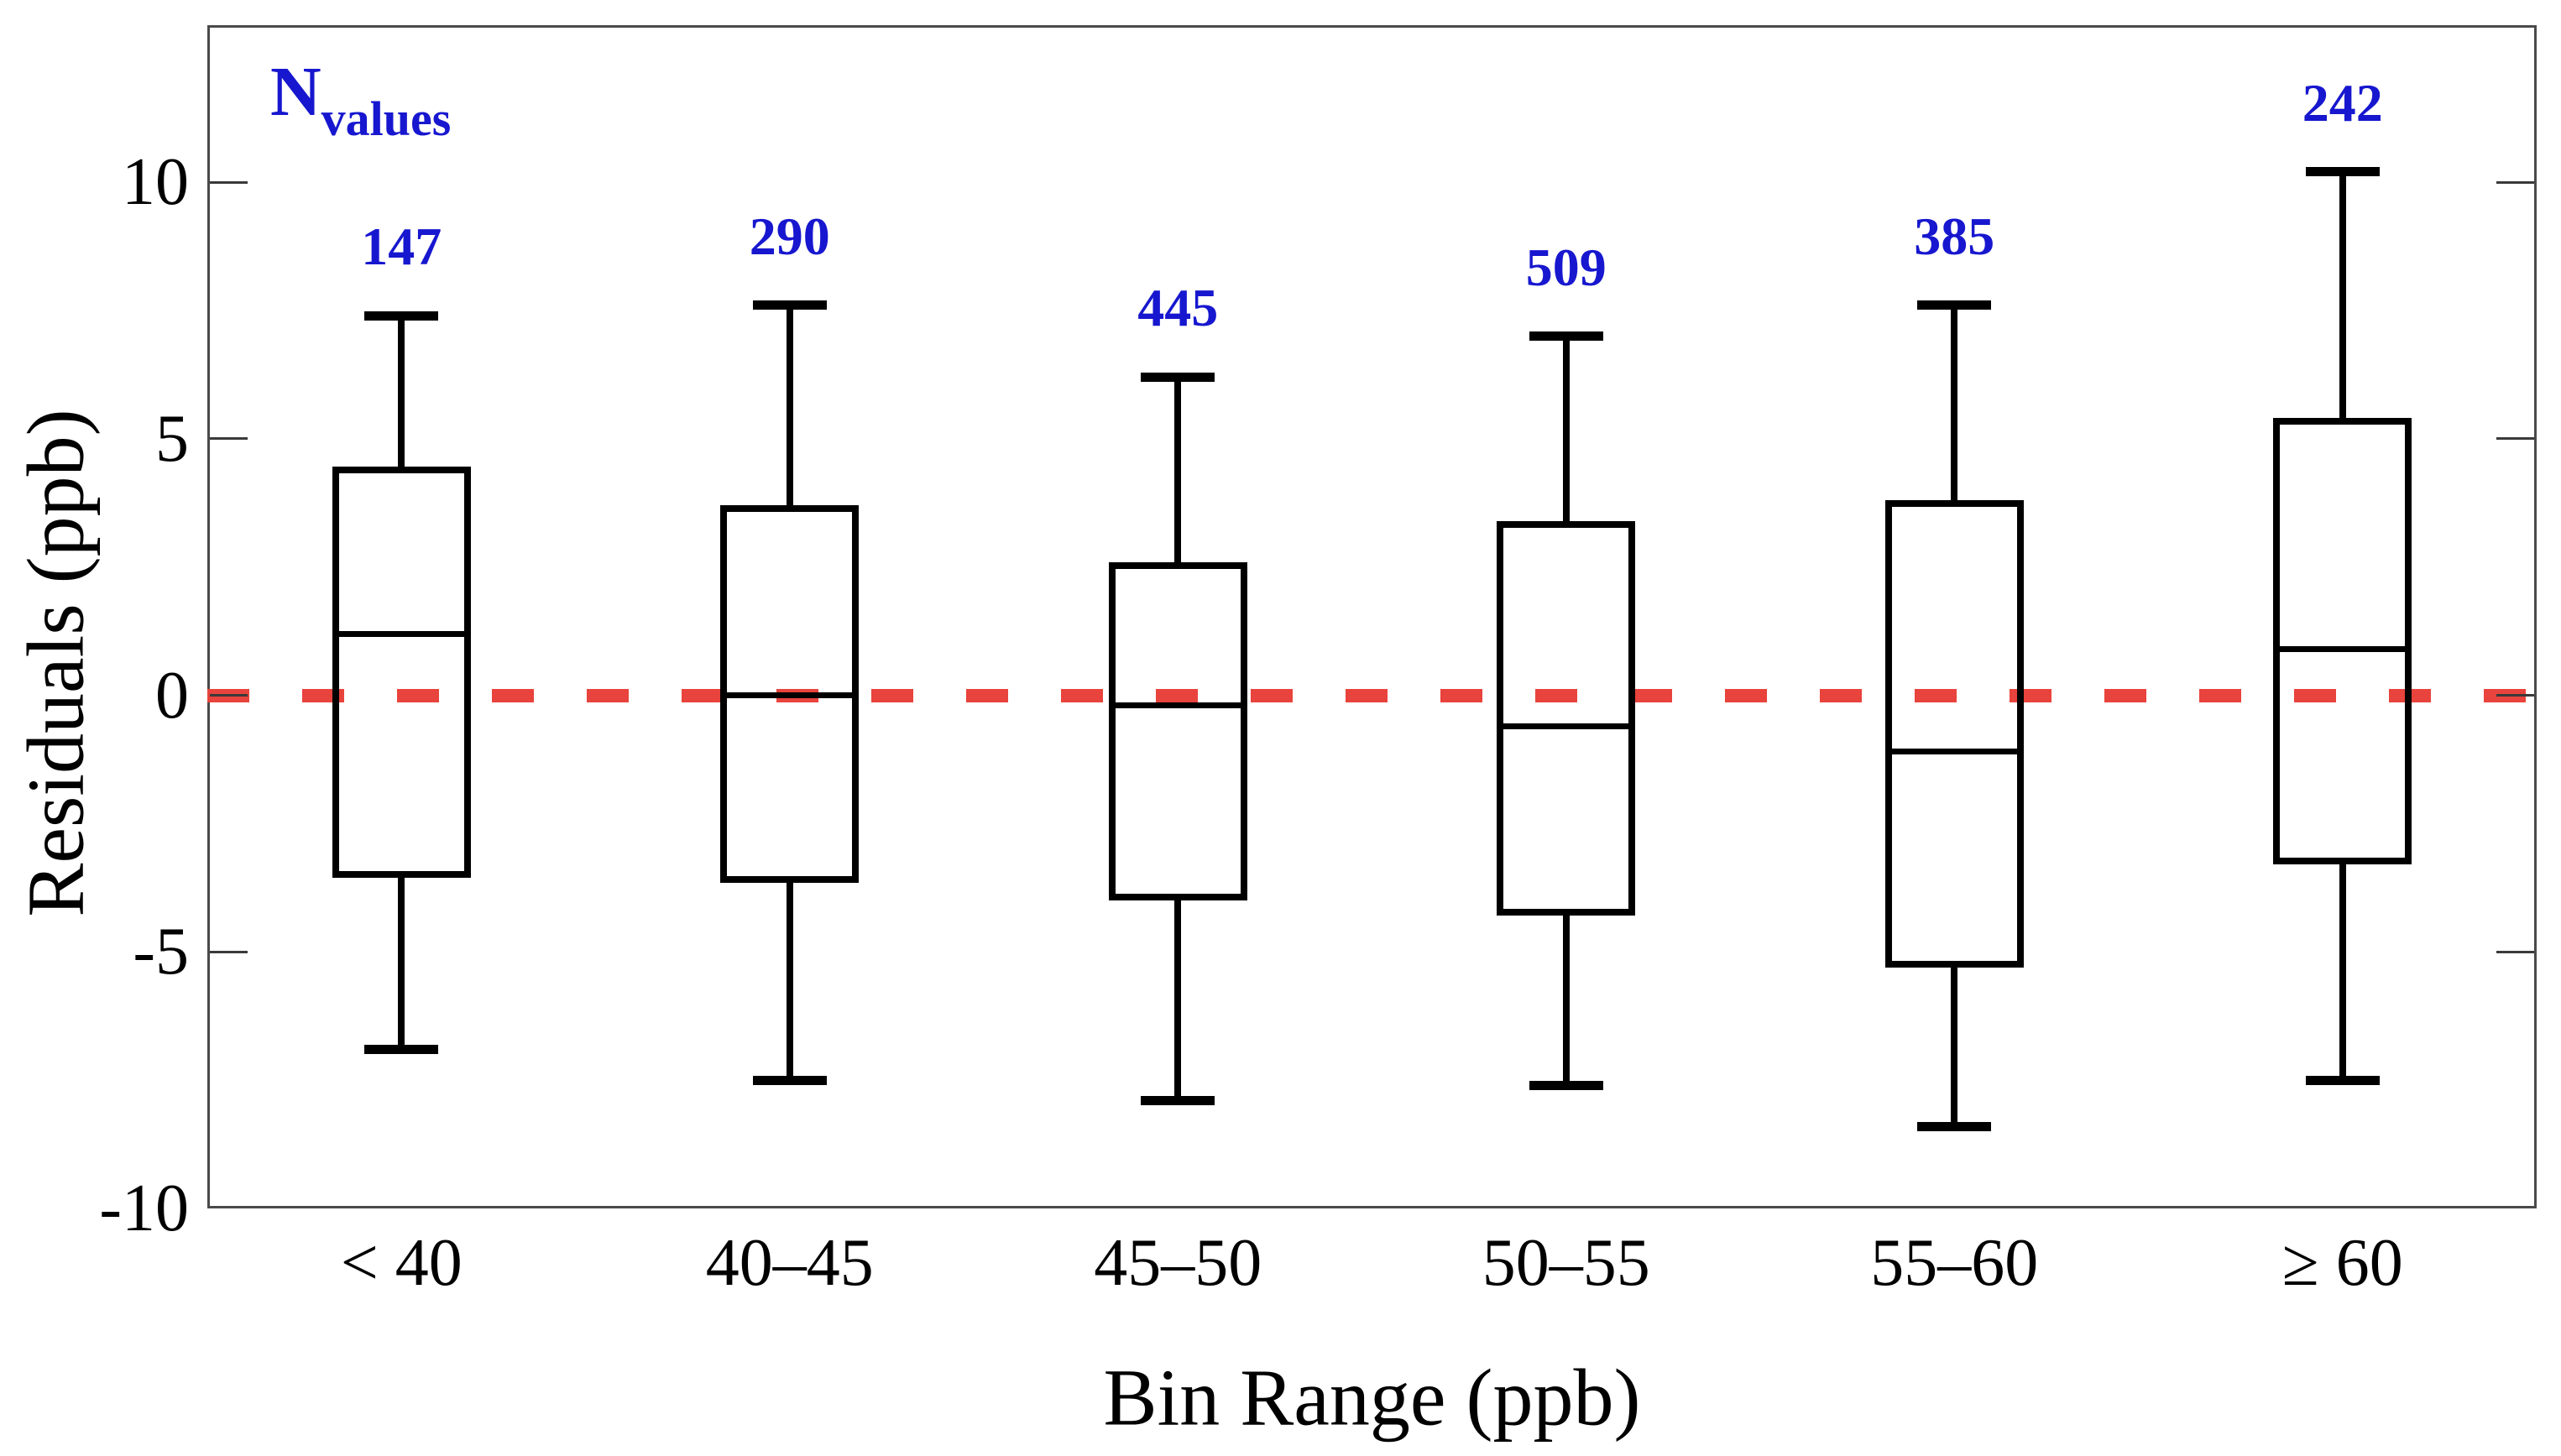 The image size is (2561, 1456). I want to click on n-values-header: Nvalues, so click(361, 100).